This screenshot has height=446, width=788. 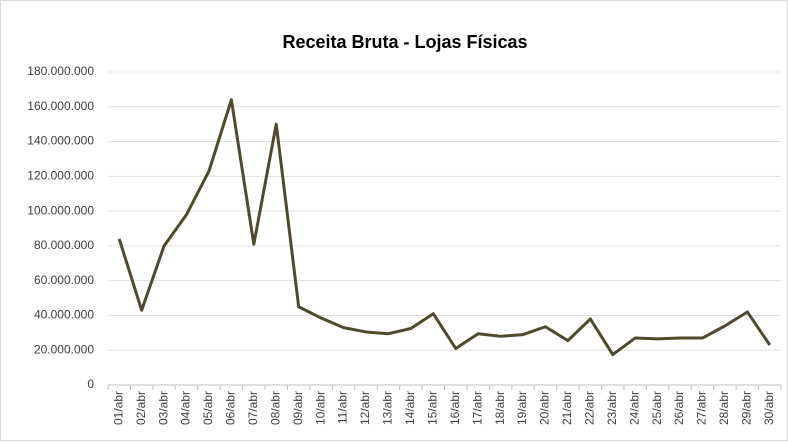 What do you see at coordinates (702, 408) in the screenshot?
I see `x-tick-label: 27/abr` at bounding box center [702, 408].